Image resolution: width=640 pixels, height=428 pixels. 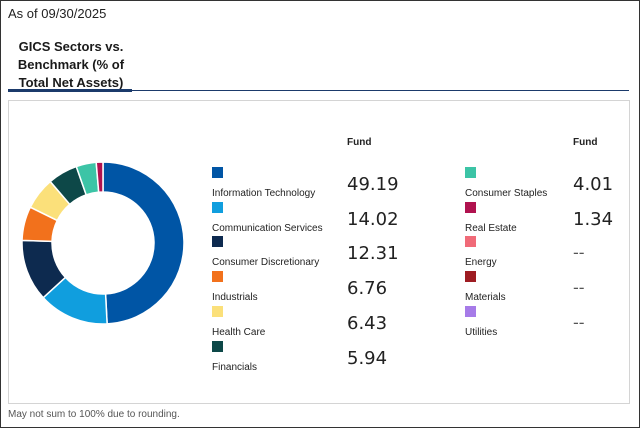 What do you see at coordinates (235, 298) in the screenshot?
I see `sector-label: Industrials` at bounding box center [235, 298].